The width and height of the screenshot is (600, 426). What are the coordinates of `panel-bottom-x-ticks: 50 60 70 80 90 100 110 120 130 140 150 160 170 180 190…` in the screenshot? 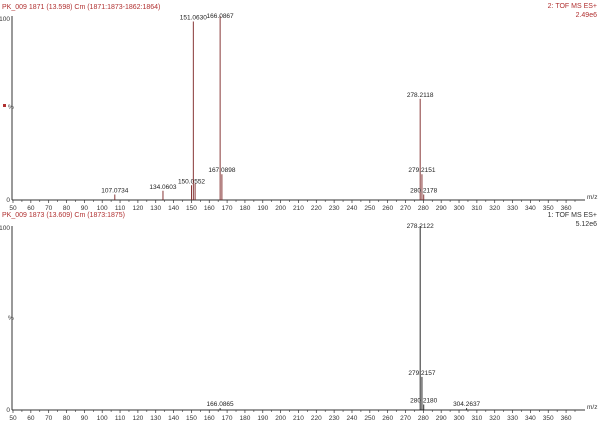 It's located at (292, 416).